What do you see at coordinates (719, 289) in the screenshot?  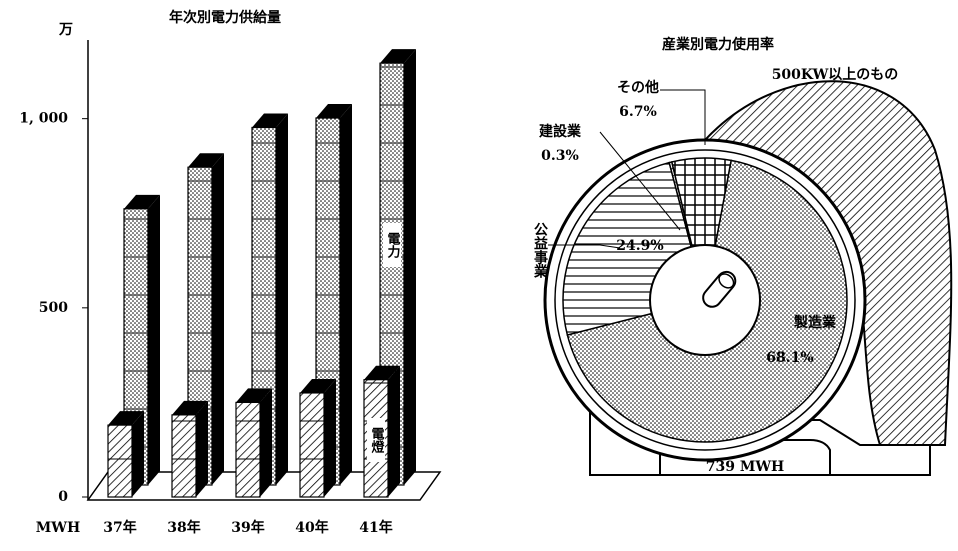 I see `shaft` at bounding box center [719, 289].